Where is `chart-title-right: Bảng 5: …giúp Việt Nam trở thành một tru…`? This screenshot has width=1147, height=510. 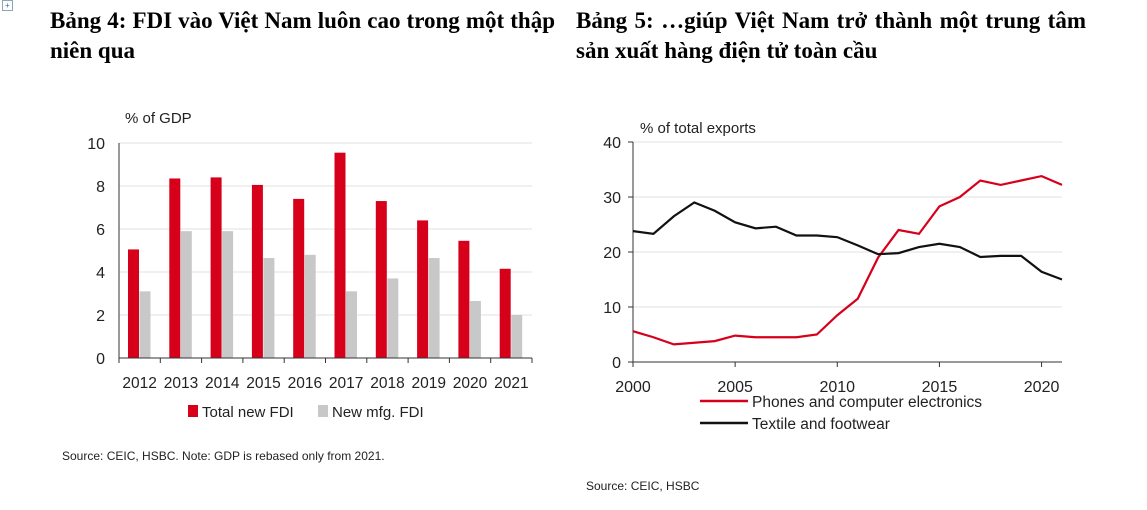
chart-title-right: Bảng 5: …giúp Việt Nam trở thành một tru… is located at coordinates (831, 35).